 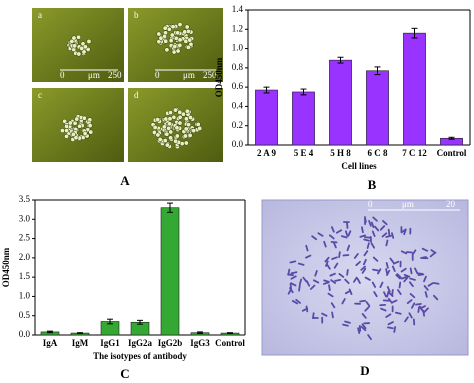 I want to click on y-tick-label: 0.0, so click(x=25, y=334).